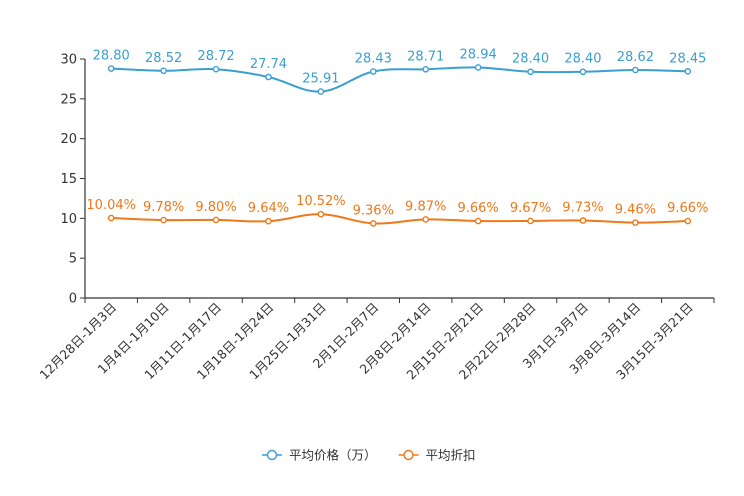 The image size is (744, 496). Describe the element at coordinates (478, 54) in the screenshot. I see `data-label: 28.94` at that location.